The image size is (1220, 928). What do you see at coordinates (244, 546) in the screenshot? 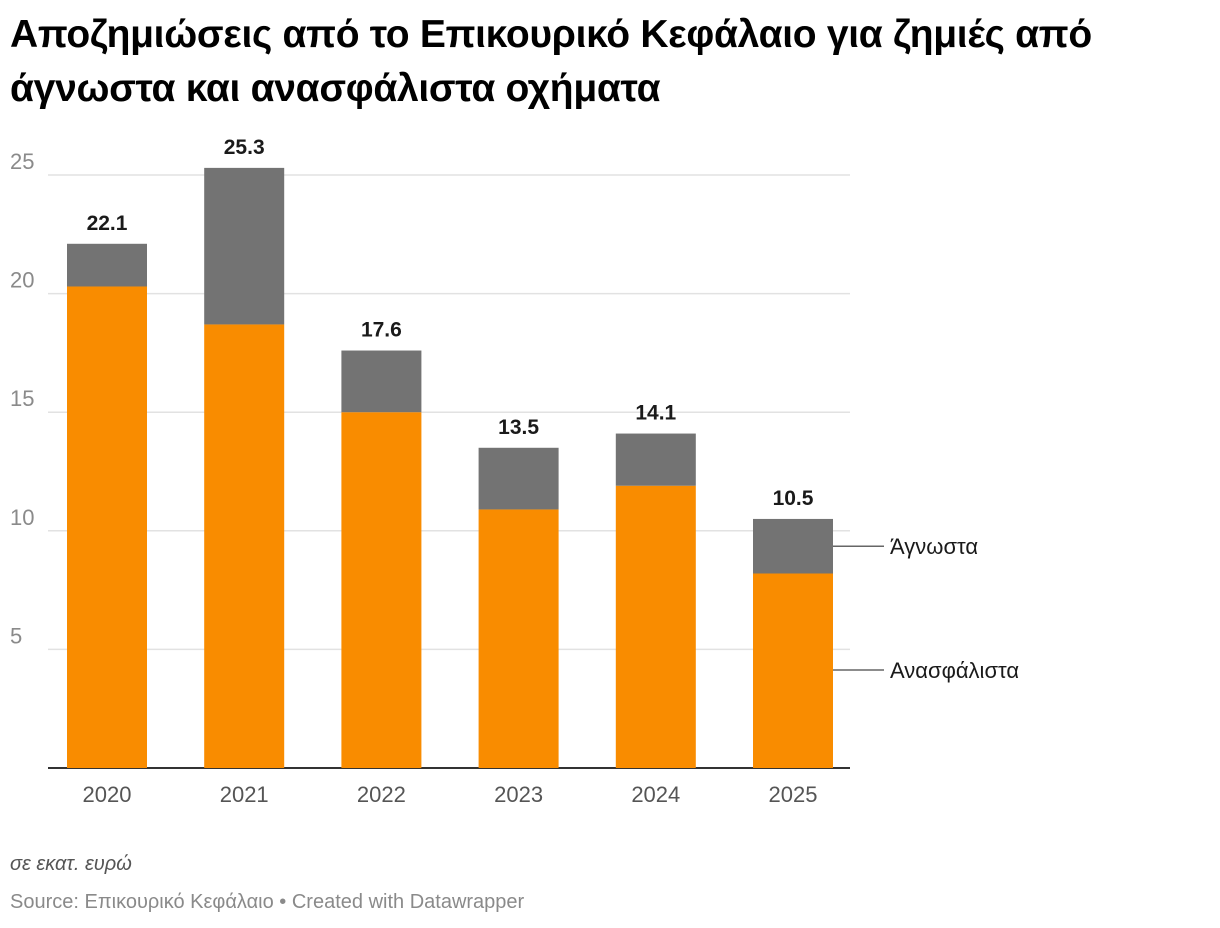
I see `bar-uninsured-2021` at bounding box center [244, 546].